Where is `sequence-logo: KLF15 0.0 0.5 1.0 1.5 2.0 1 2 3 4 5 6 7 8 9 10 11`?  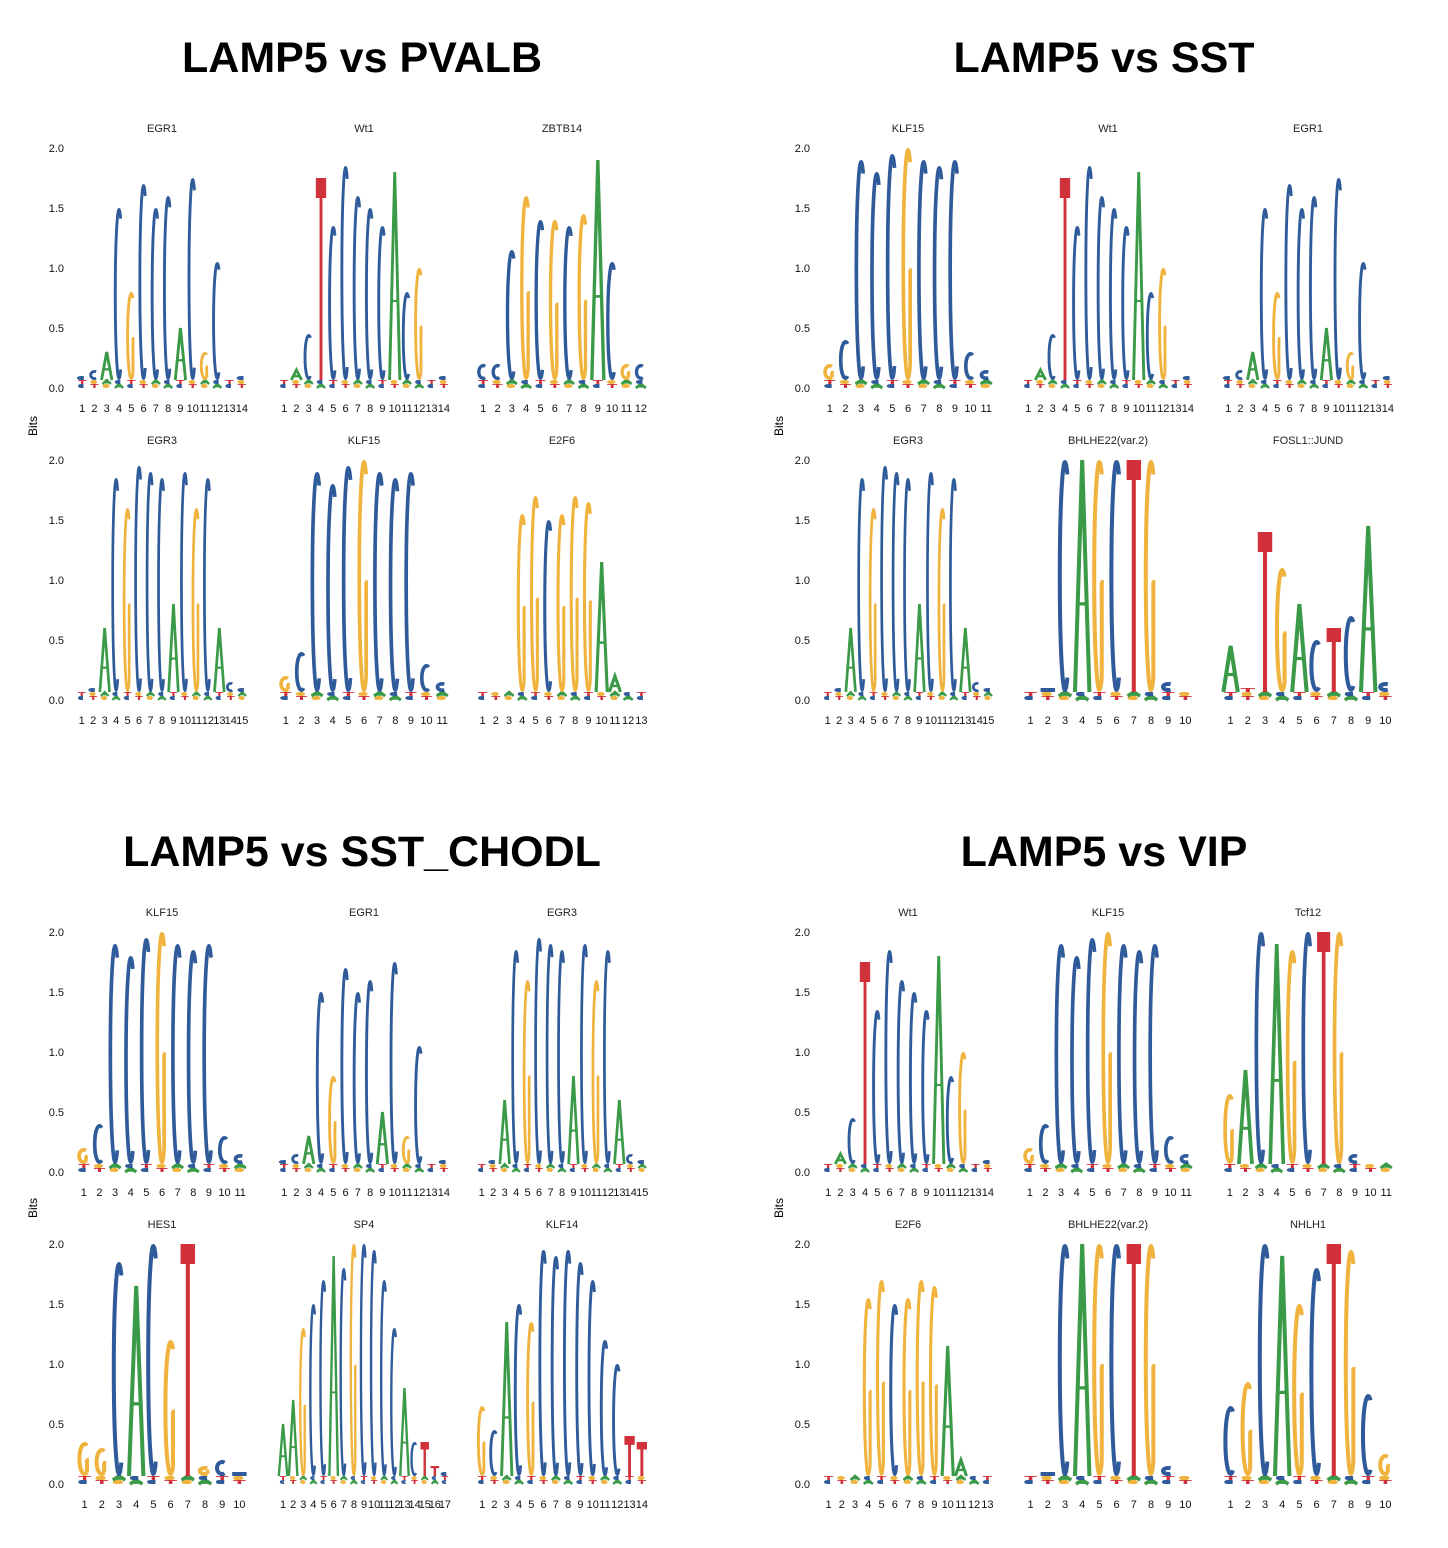
sequence-logo: KLF15 0.0 0.5 1.0 1.5 2.0 1 2 3 4 5 6 7 8 9 10 11 is located at coordinates (894, 269).